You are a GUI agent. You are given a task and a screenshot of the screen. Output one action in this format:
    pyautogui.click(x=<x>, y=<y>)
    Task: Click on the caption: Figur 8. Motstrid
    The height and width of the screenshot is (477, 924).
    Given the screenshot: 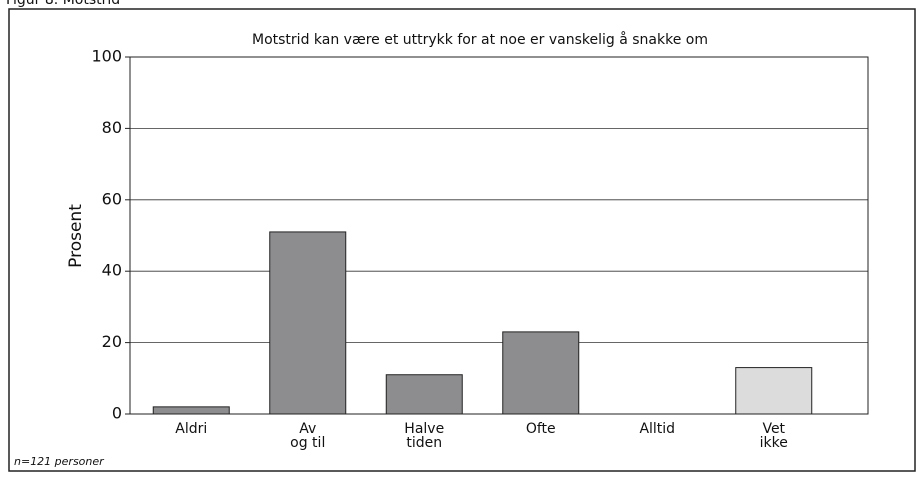 What is the action you would take?
    pyautogui.click(x=63, y=4)
    